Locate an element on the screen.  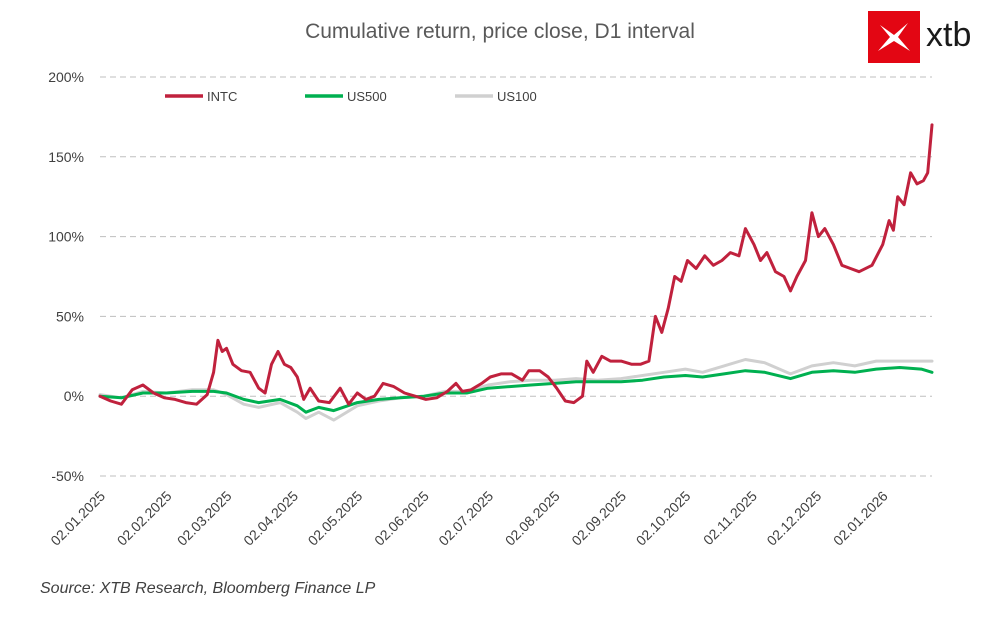
legend: INTC US500 US100 is located at coordinates (351, 96).